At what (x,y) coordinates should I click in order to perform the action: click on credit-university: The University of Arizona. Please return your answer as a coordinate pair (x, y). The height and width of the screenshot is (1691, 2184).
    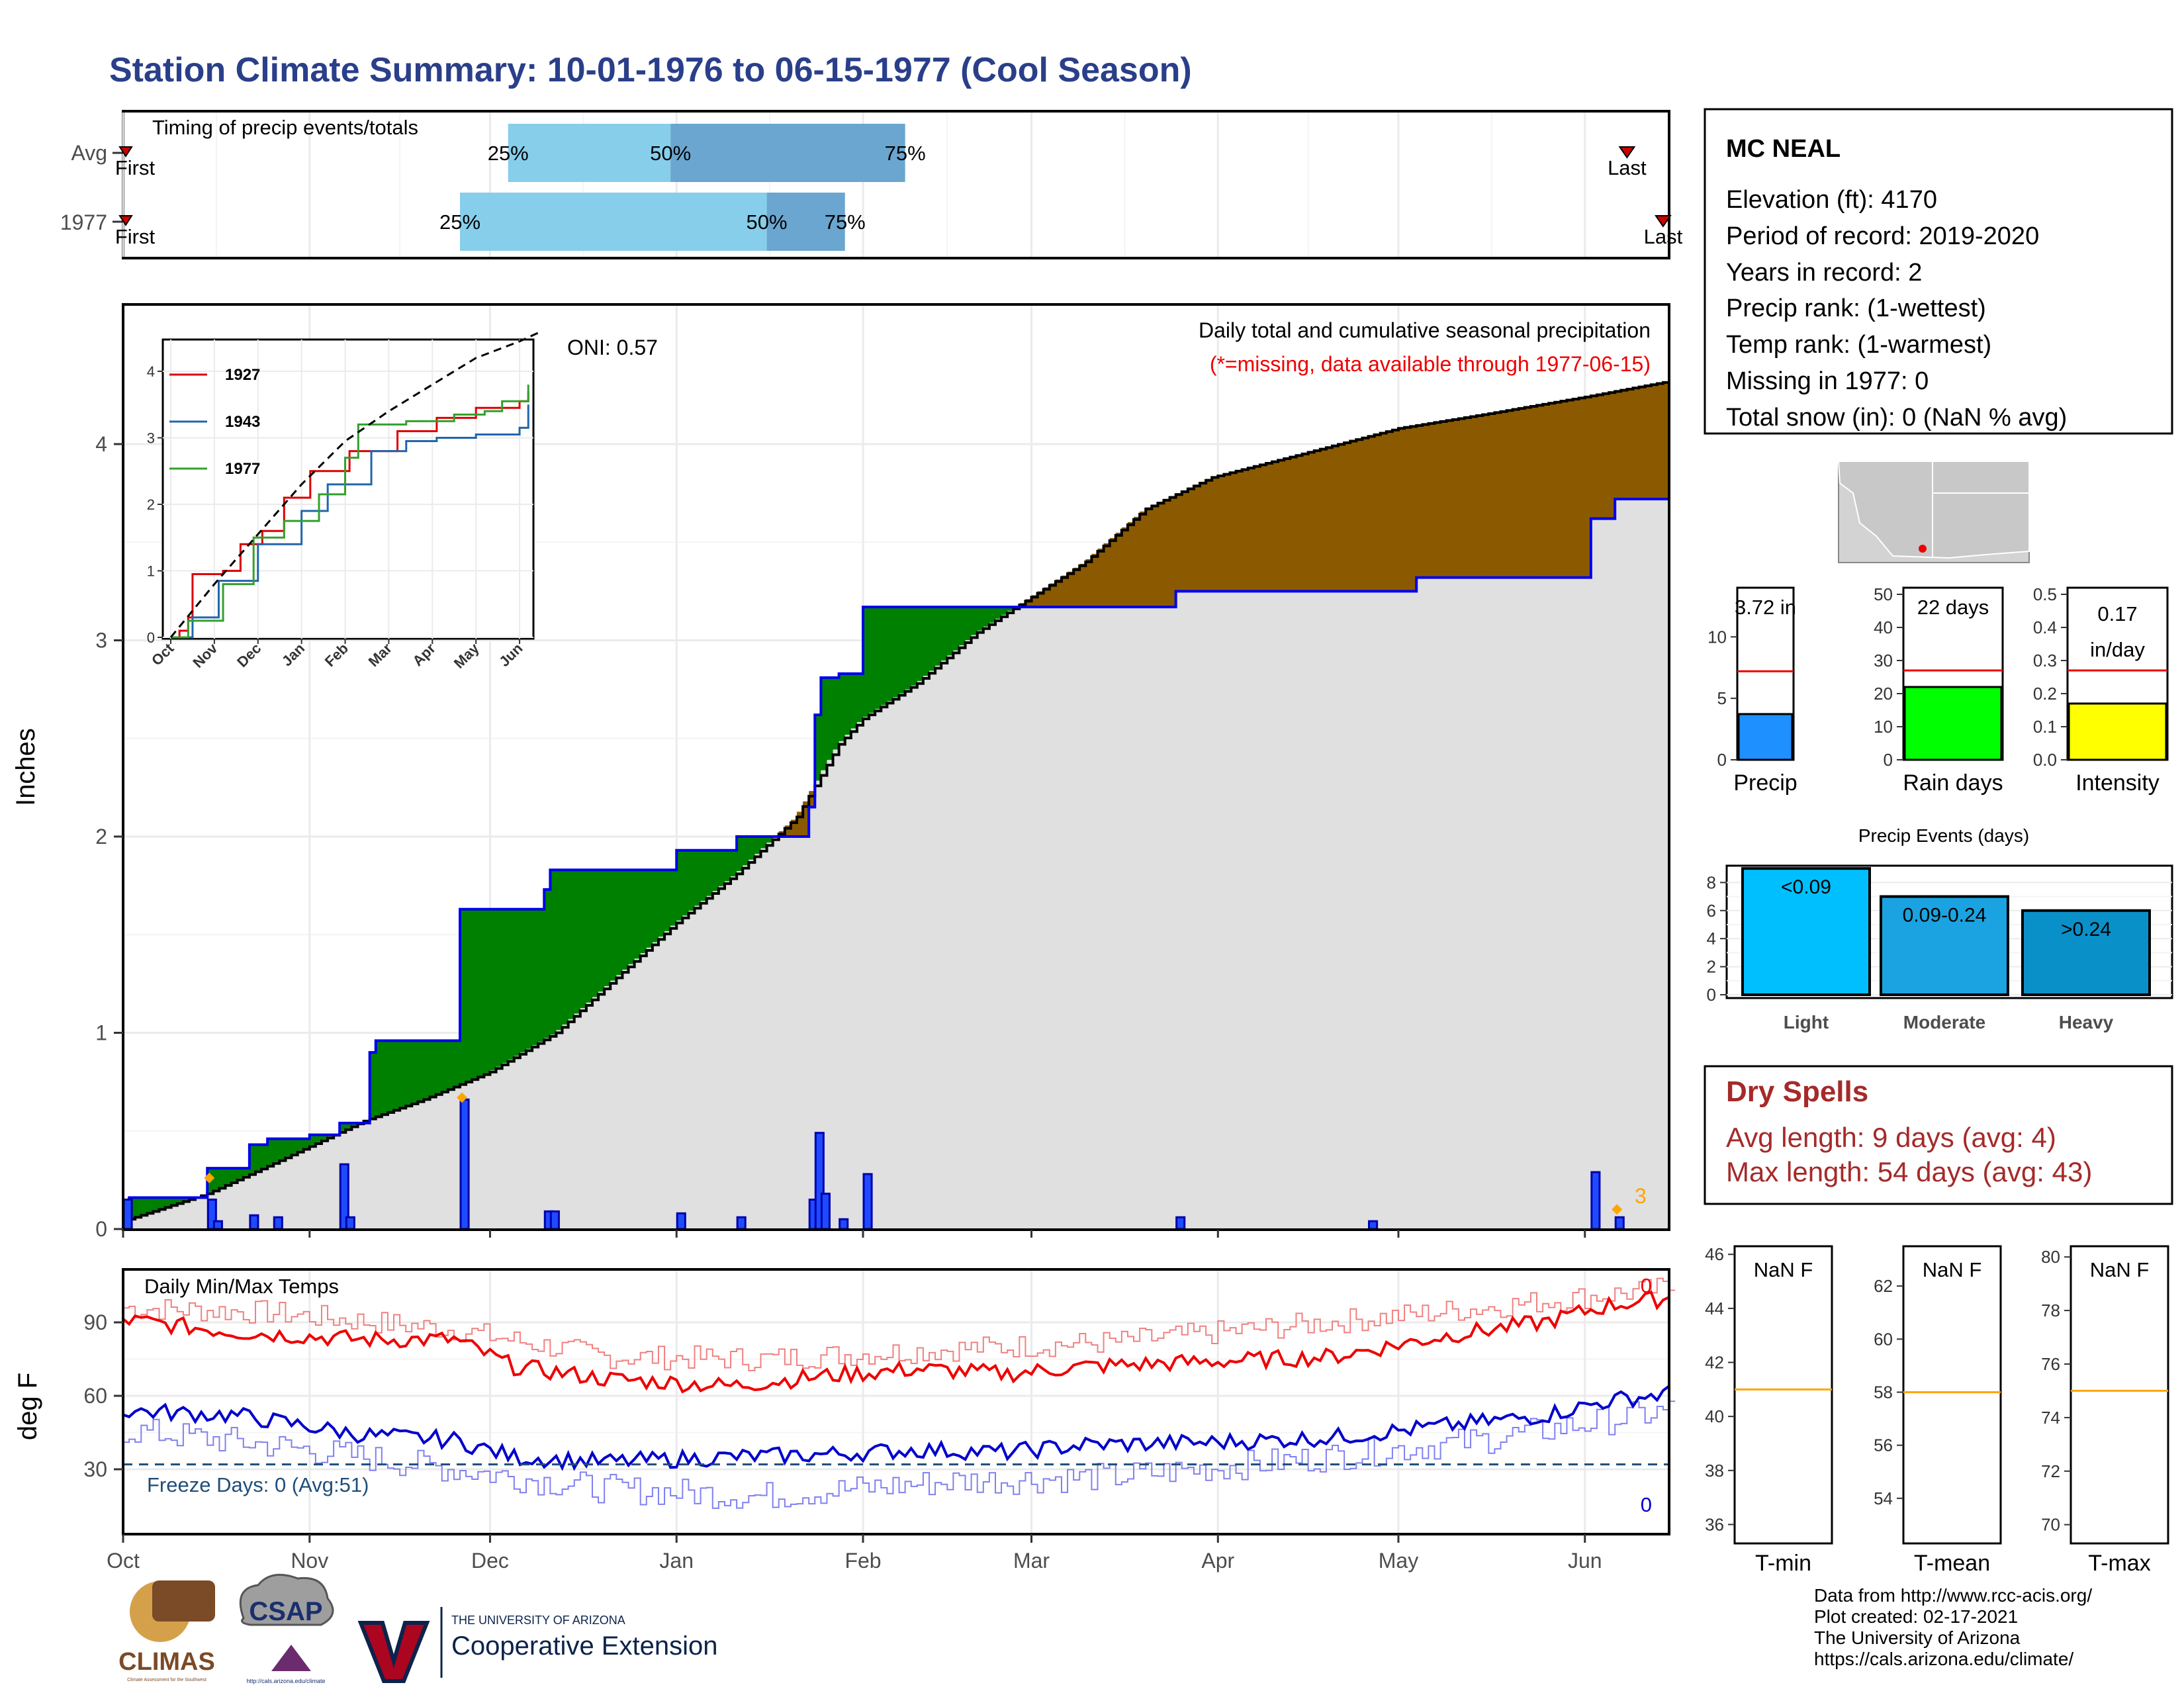
    Looking at the image, I should click on (1917, 1637).